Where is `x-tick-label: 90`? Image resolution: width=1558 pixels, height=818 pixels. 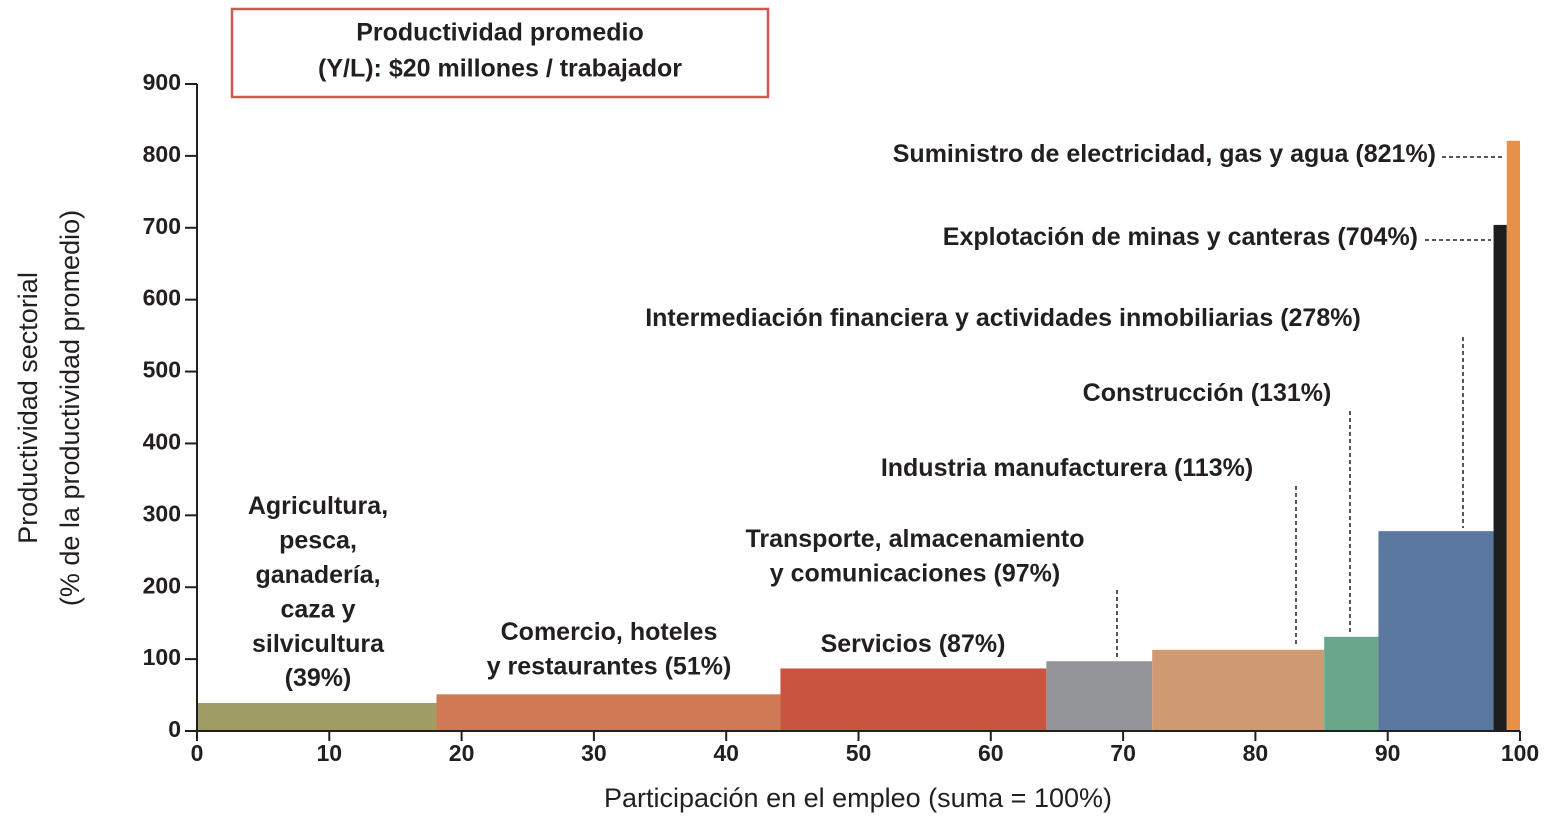
x-tick-label: 90 is located at coordinates (1388, 753).